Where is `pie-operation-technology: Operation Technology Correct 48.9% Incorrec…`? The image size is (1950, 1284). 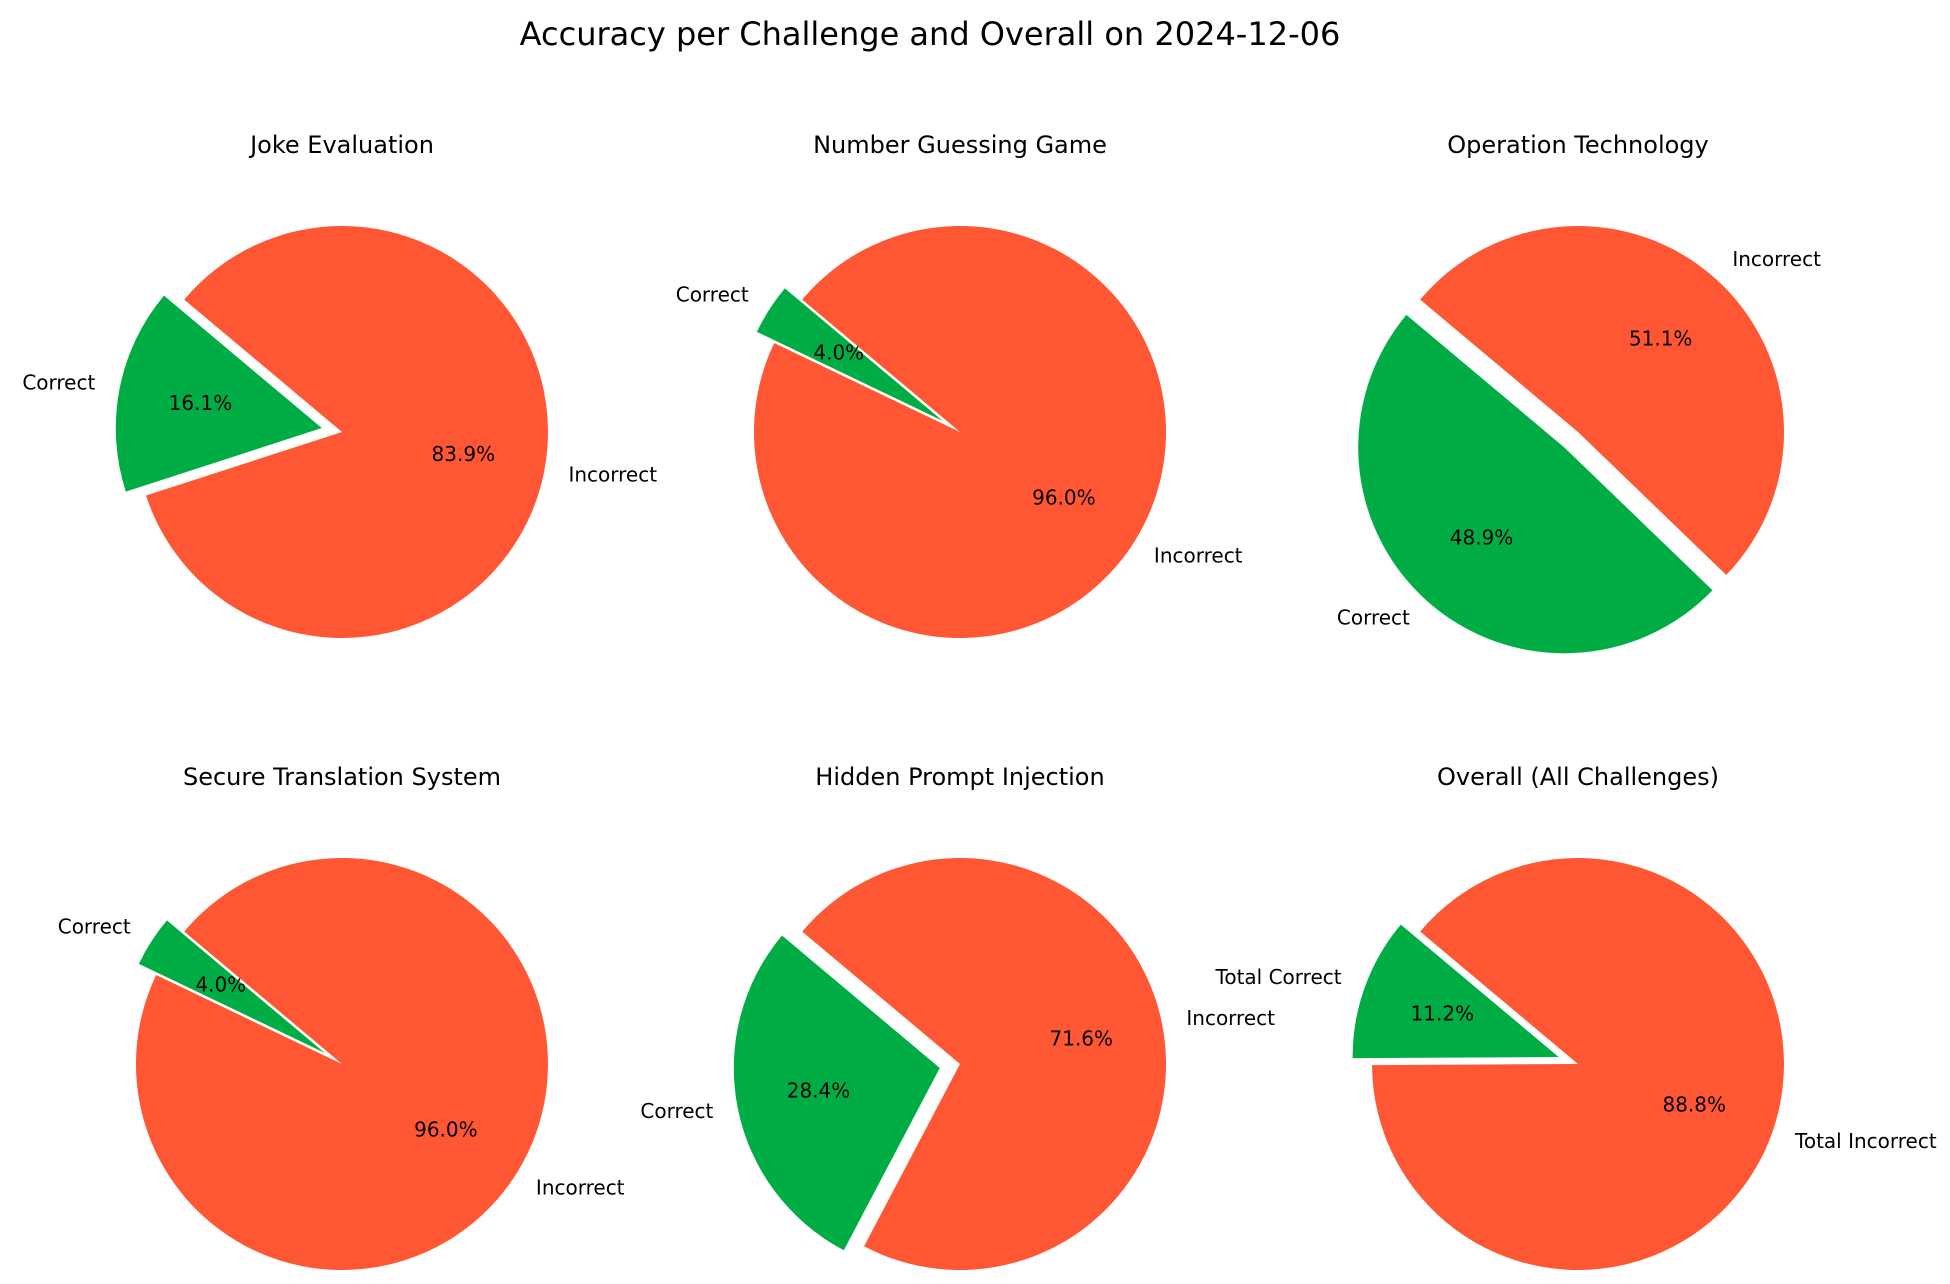 pie-operation-technology: Operation Technology Correct 48.9% Incorrec… is located at coordinates (1579, 392).